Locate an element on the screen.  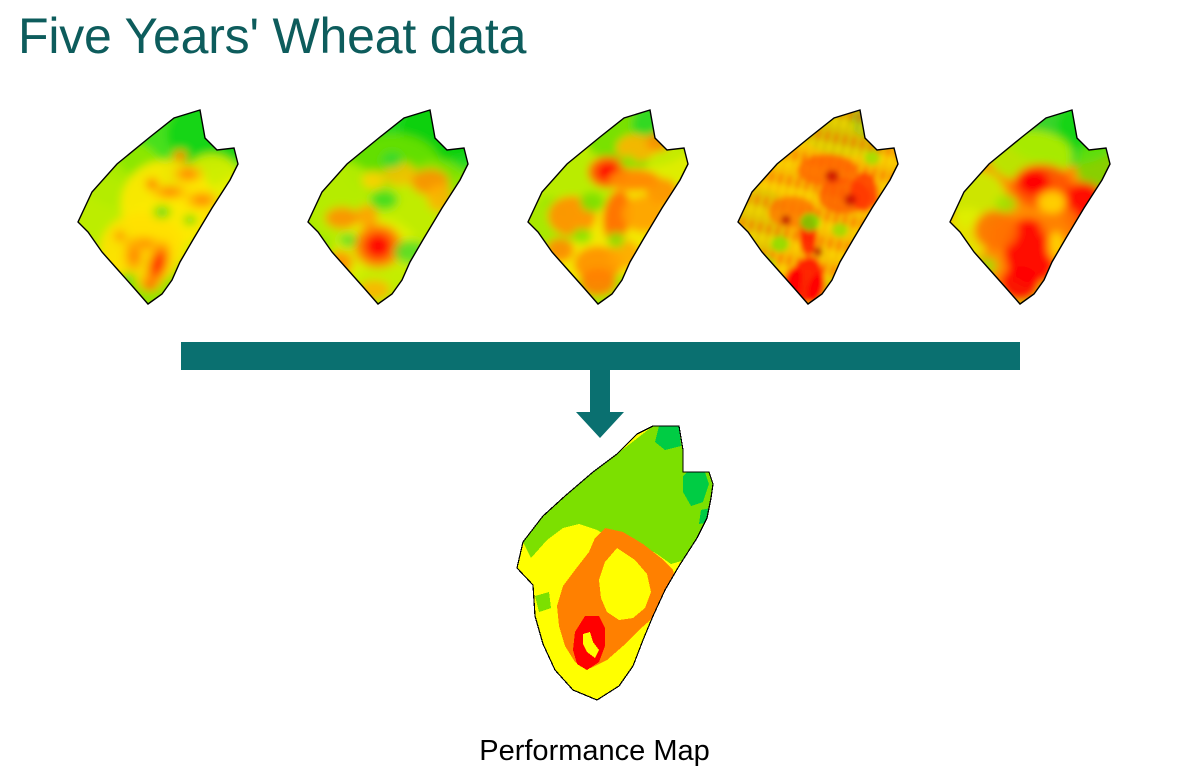
yield-map-year-1-graphic is located at coordinates (158, 207).